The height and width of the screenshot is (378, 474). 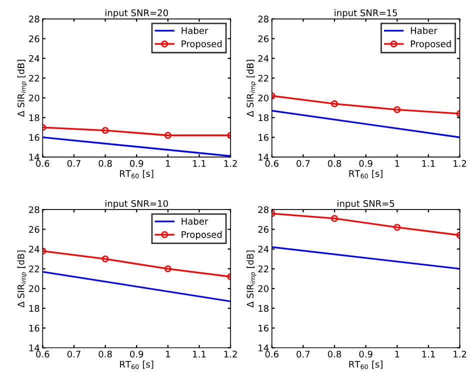 What do you see at coordinates (137, 13) in the screenshot?
I see `chart-title: input SNR=20` at bounding box center [137, 13].